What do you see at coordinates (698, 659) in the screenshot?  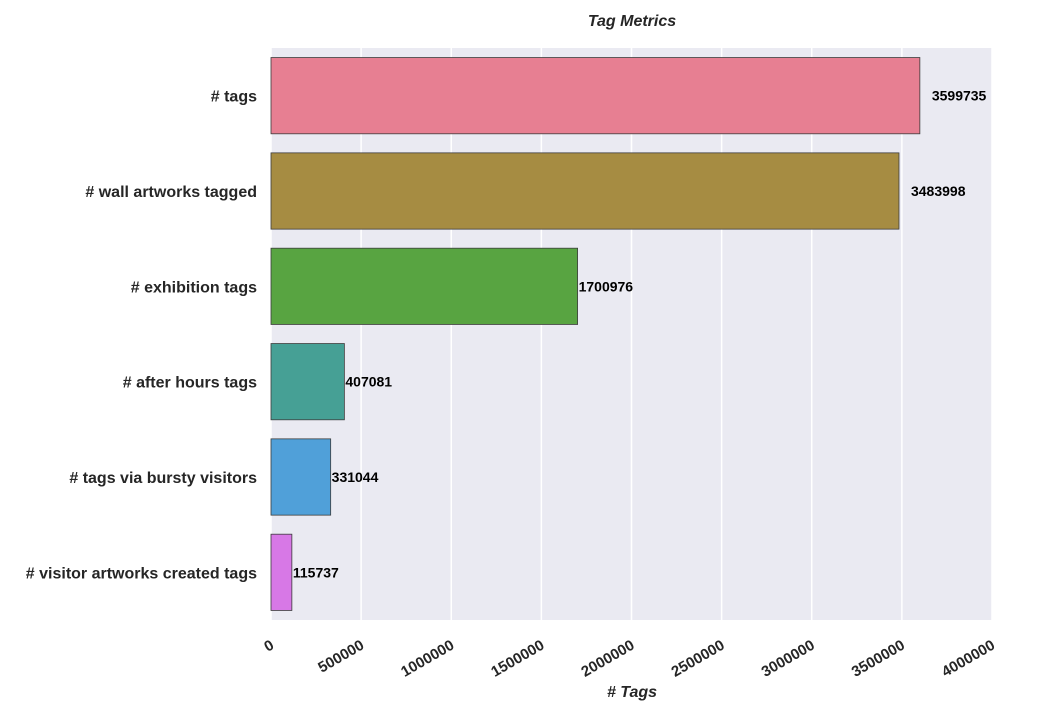 I see `x-tick-label: 2500000` at bounding box center [698, 659].